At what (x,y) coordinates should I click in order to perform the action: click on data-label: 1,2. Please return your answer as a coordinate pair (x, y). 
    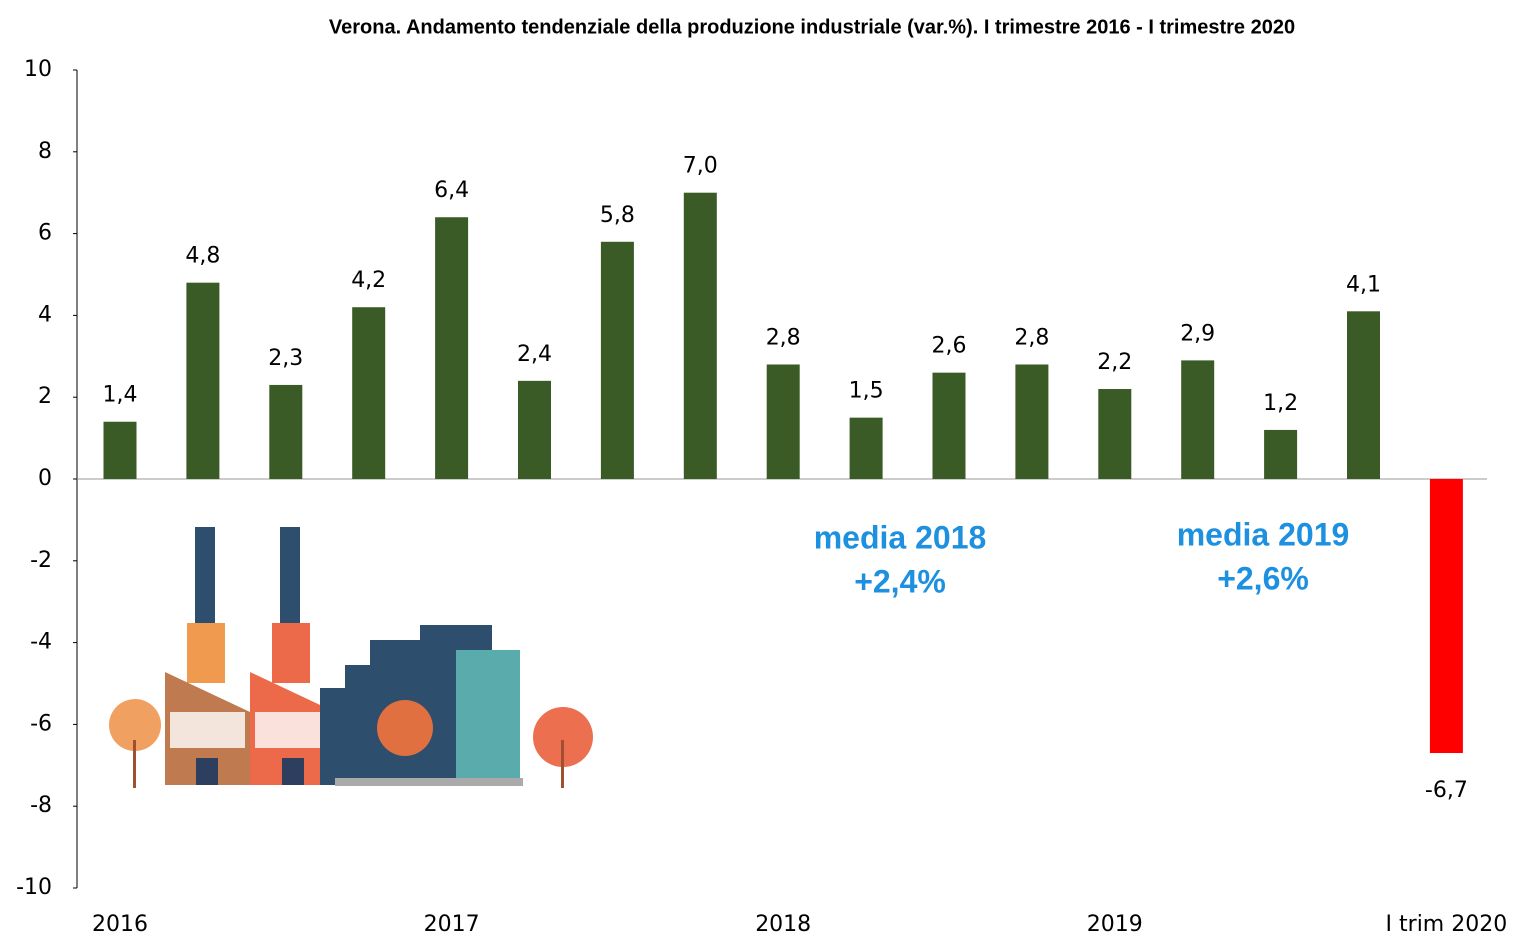
    Looking at the image, I should click on (1280, 403).